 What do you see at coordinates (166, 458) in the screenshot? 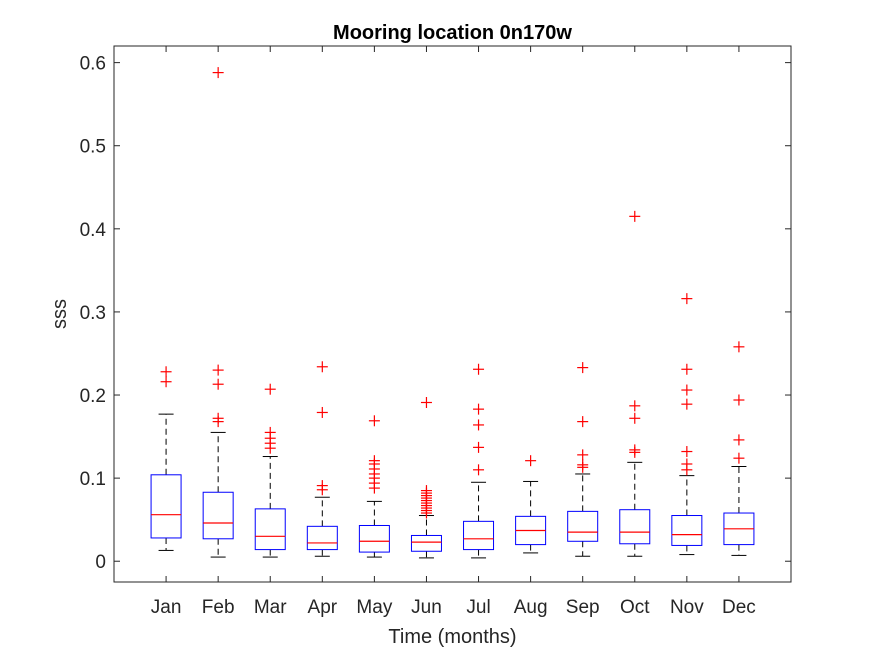
I see `box-jan` at bounding box center [166, 458].